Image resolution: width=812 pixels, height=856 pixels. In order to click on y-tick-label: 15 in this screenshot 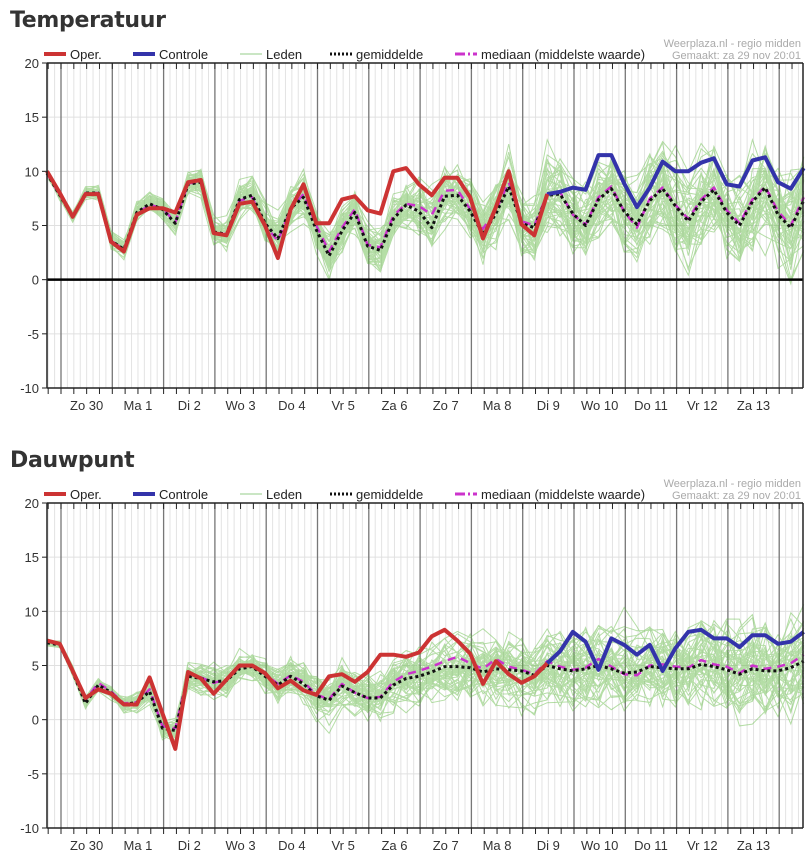, I will do `click(32, 557)`.